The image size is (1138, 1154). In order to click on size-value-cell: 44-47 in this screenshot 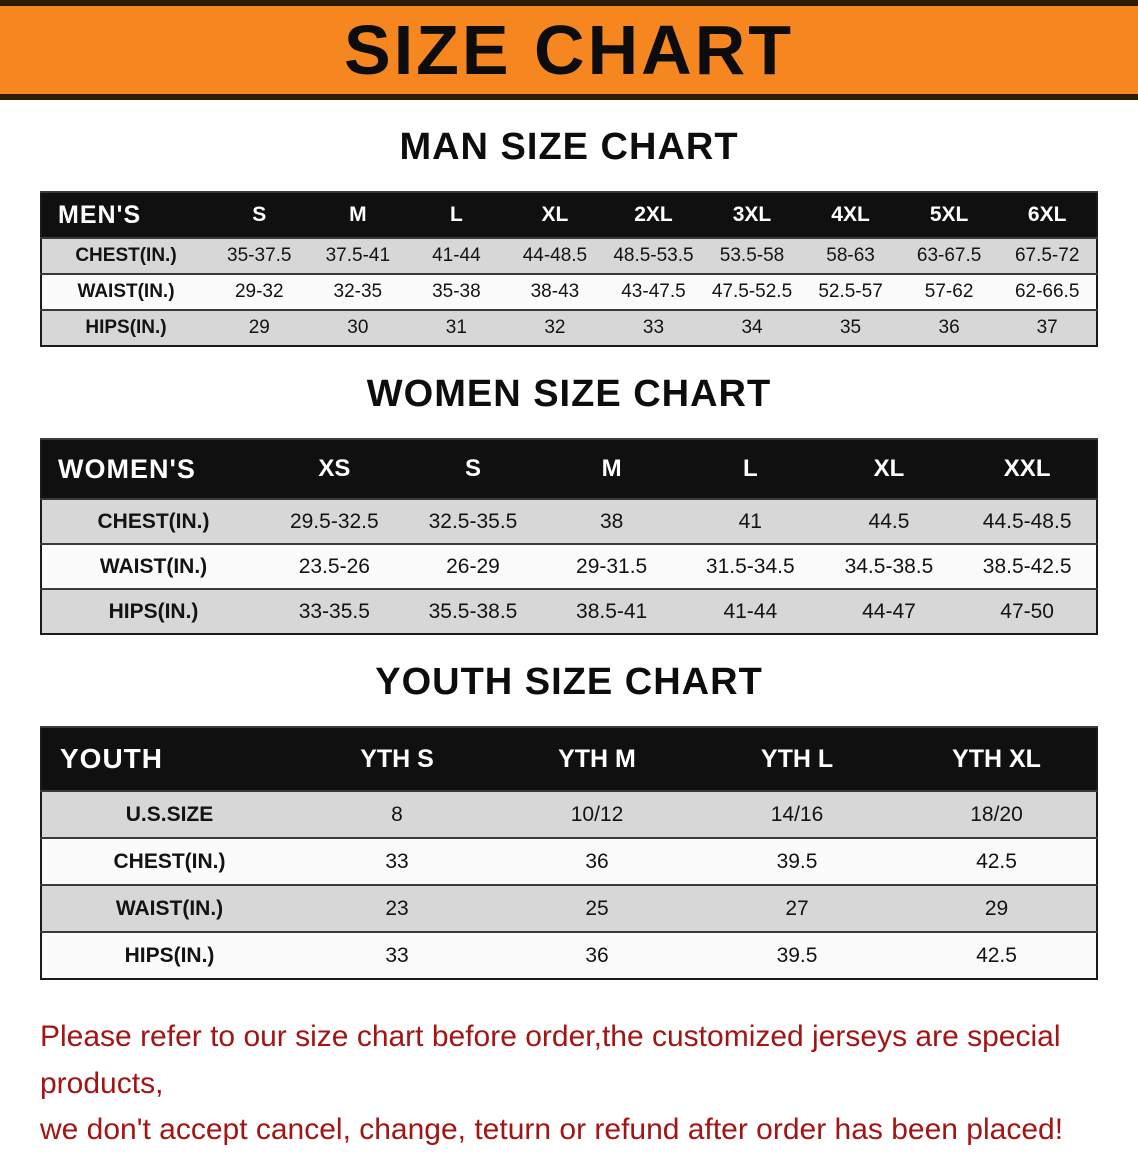, I will do `click(889, 611)`.